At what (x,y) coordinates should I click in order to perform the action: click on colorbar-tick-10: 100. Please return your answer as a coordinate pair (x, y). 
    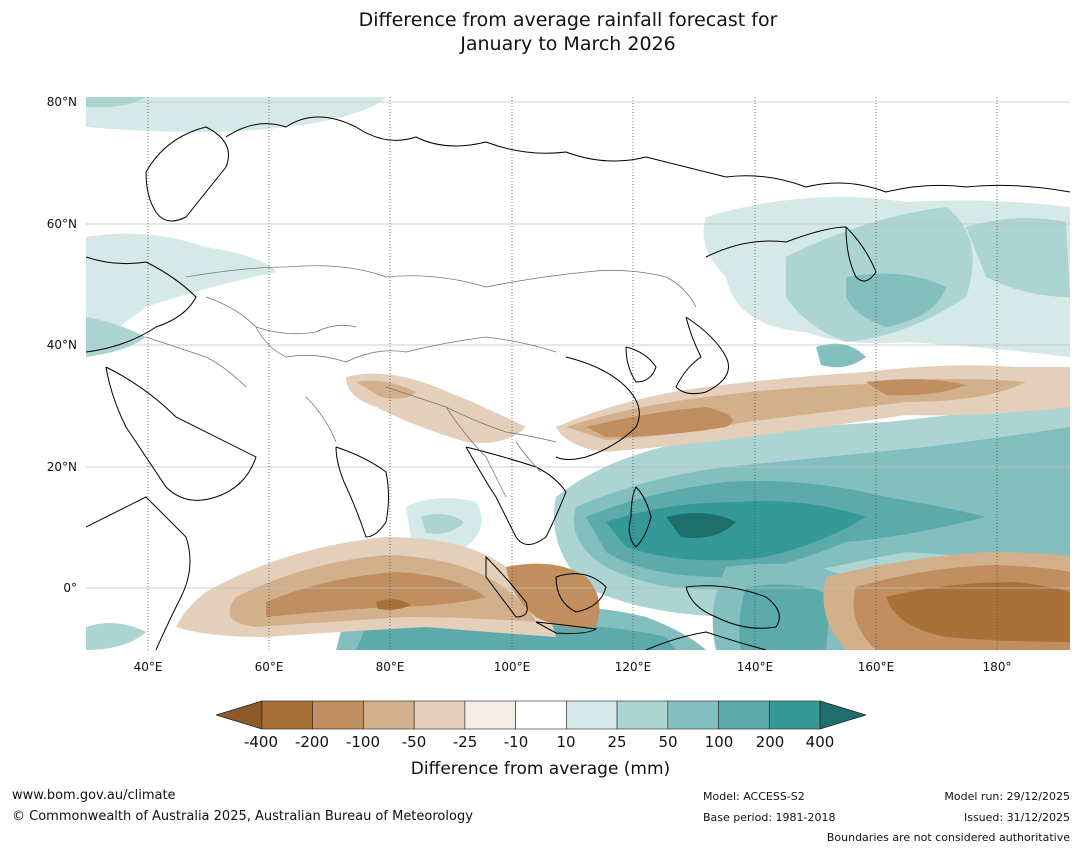
    Looking at the image, I should click on (719, 742).